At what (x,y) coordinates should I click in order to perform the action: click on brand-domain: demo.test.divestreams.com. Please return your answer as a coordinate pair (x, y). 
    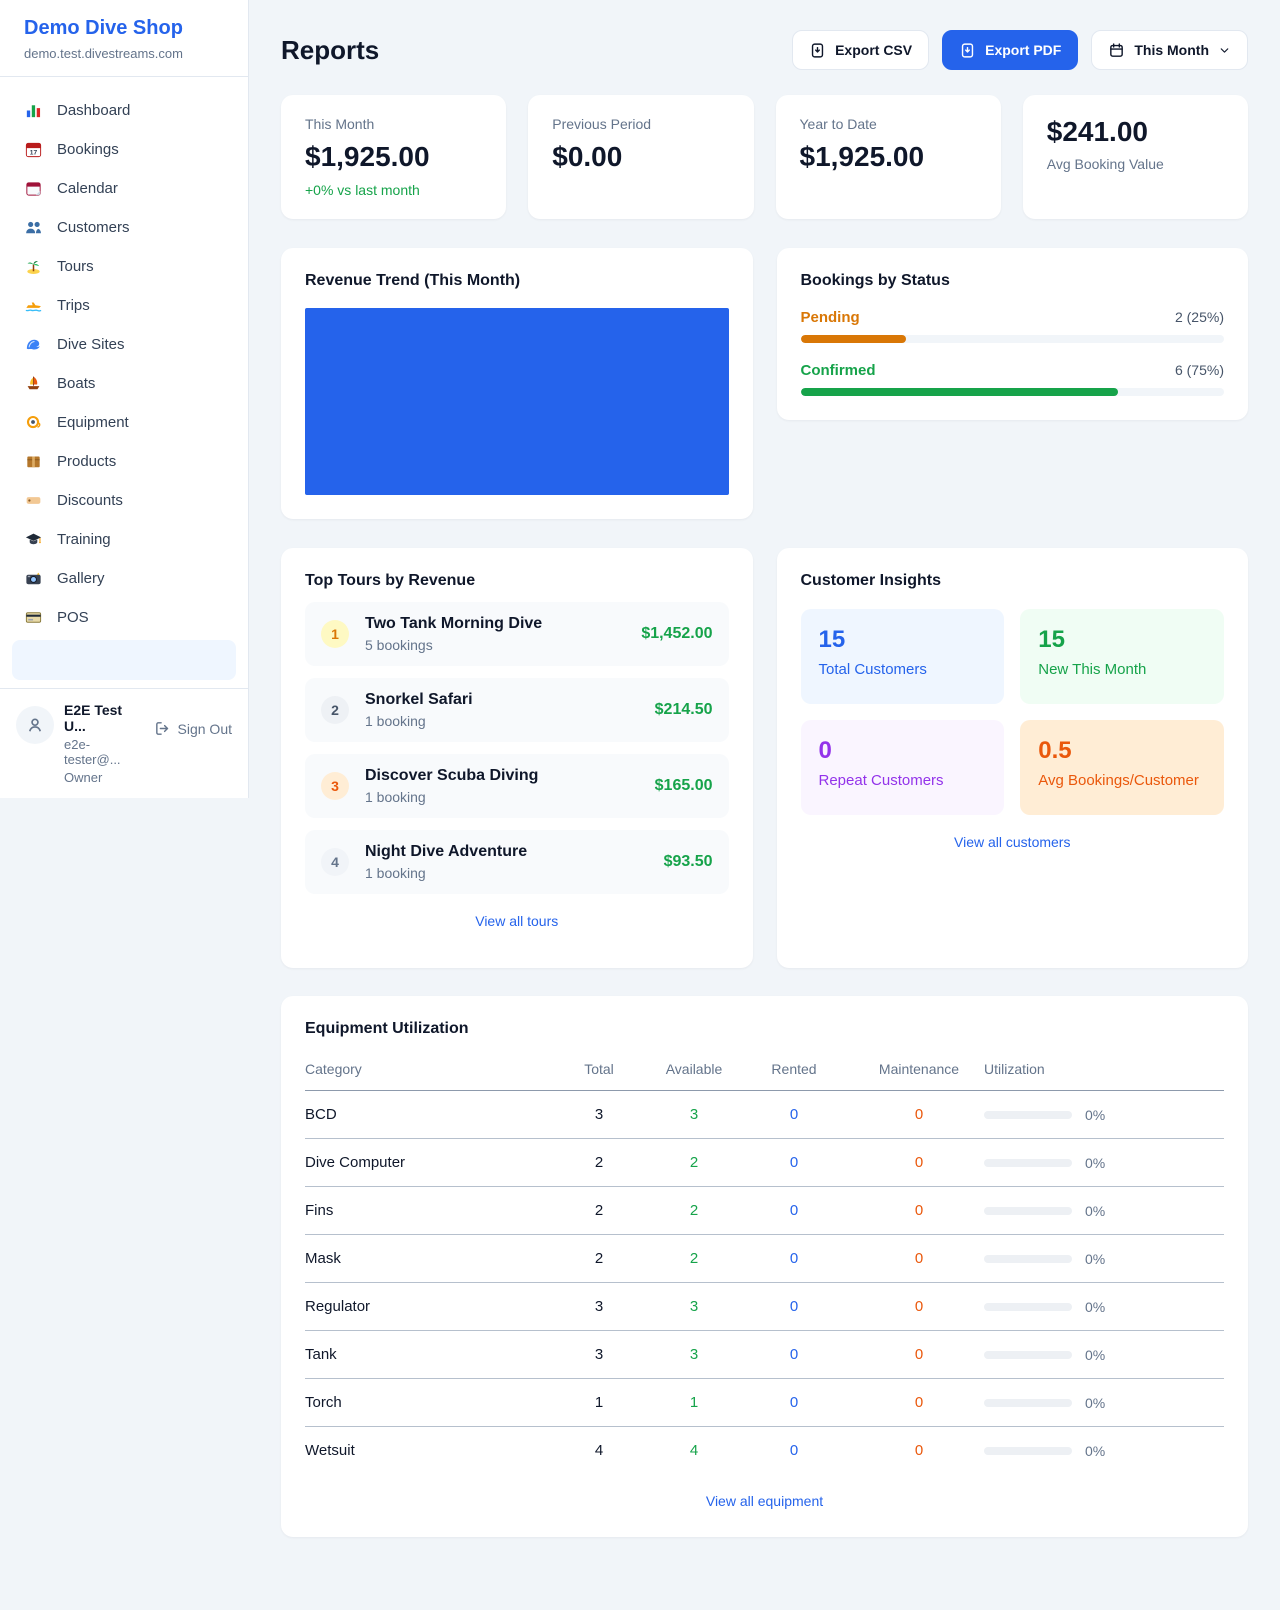
    Looking at the image, I should click on (103, 53).